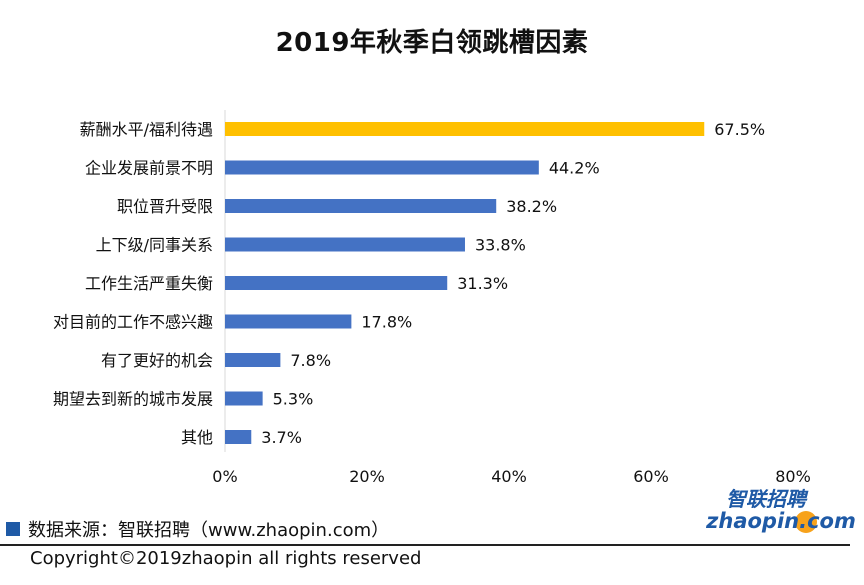  I want to click on x-tick-label: 60%, so click(651, 476).